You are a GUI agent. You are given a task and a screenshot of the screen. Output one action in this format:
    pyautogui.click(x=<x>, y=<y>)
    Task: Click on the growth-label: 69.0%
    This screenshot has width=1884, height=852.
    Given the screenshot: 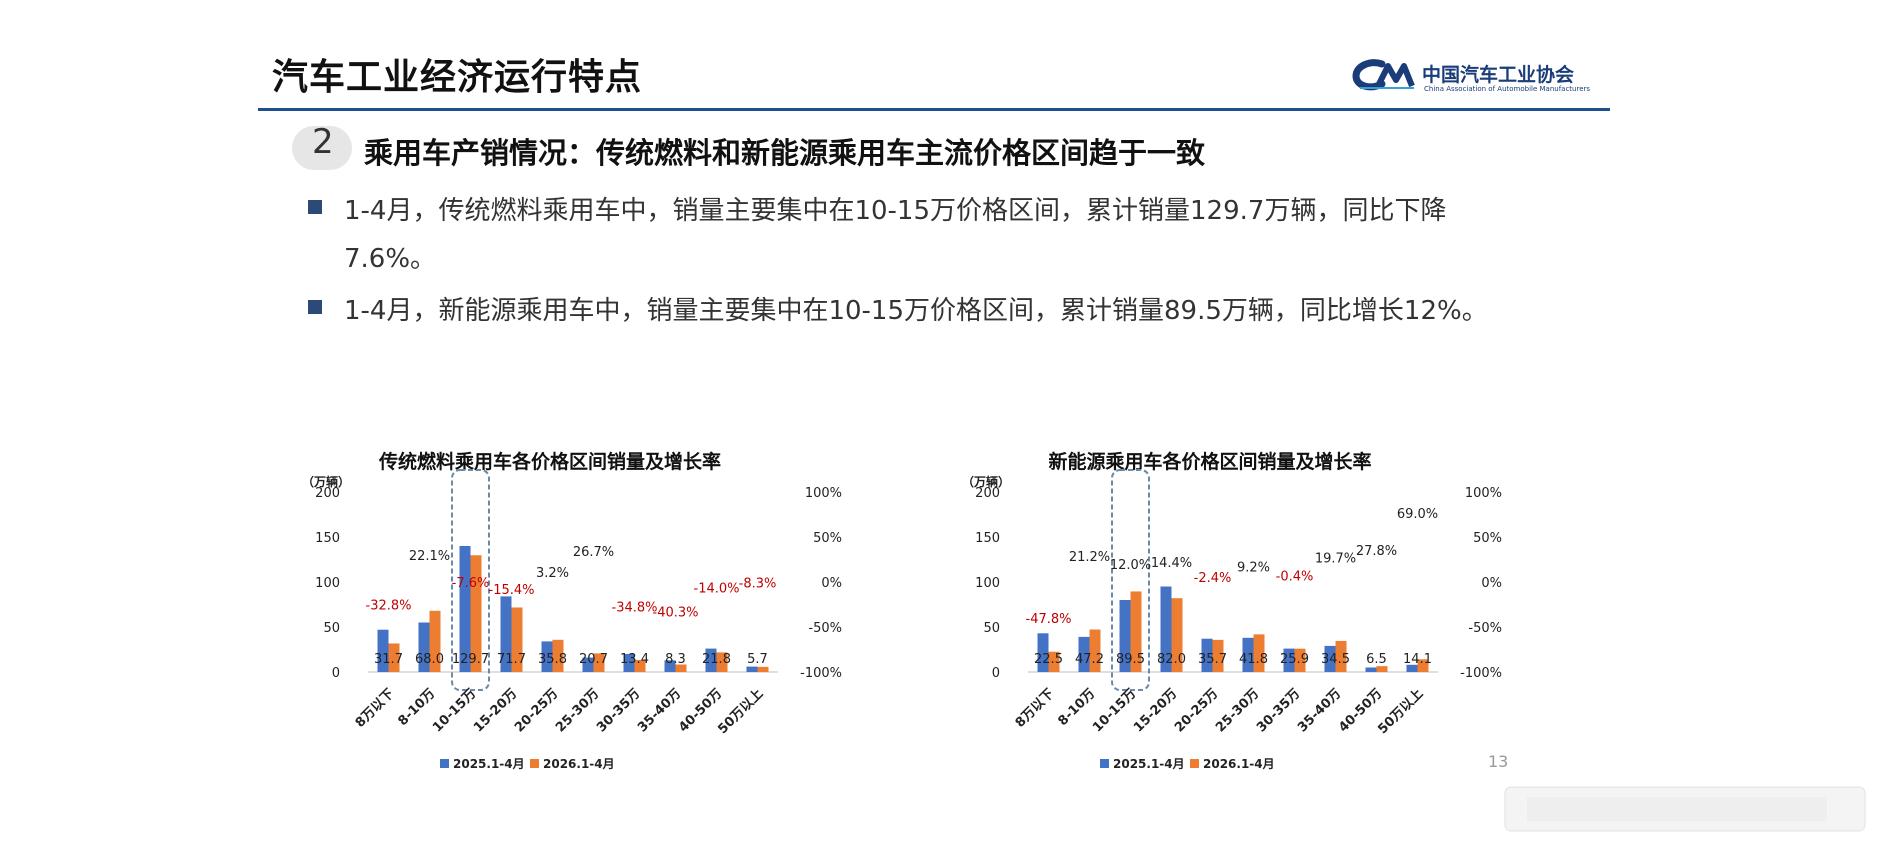 What is the action you would take?
    pyautogui.click(x=1417, y=514)
    